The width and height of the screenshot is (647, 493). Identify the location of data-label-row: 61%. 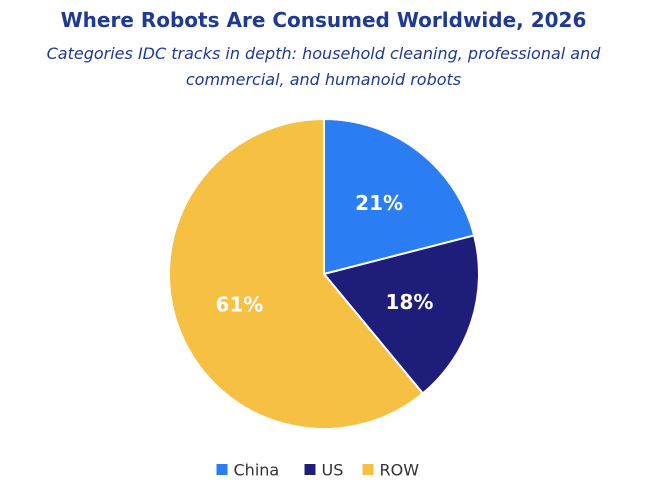
(239, 304).